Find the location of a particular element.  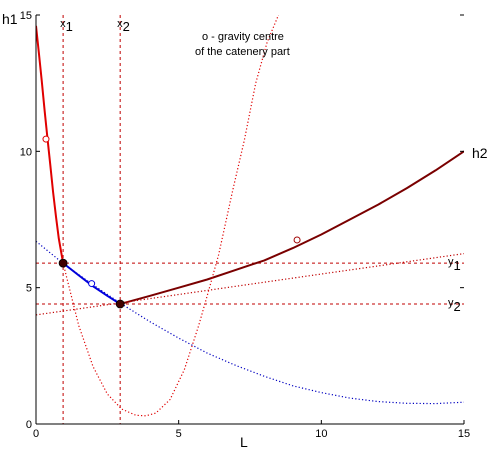

vertical-marker-label-1: x1 is located at coordinates (66, 26).